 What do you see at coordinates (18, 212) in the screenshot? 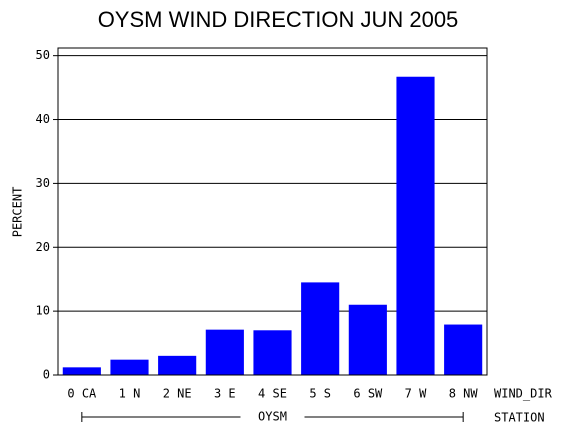
I see `y-axis-label: PERCENT` at bounding box center [18, 212].